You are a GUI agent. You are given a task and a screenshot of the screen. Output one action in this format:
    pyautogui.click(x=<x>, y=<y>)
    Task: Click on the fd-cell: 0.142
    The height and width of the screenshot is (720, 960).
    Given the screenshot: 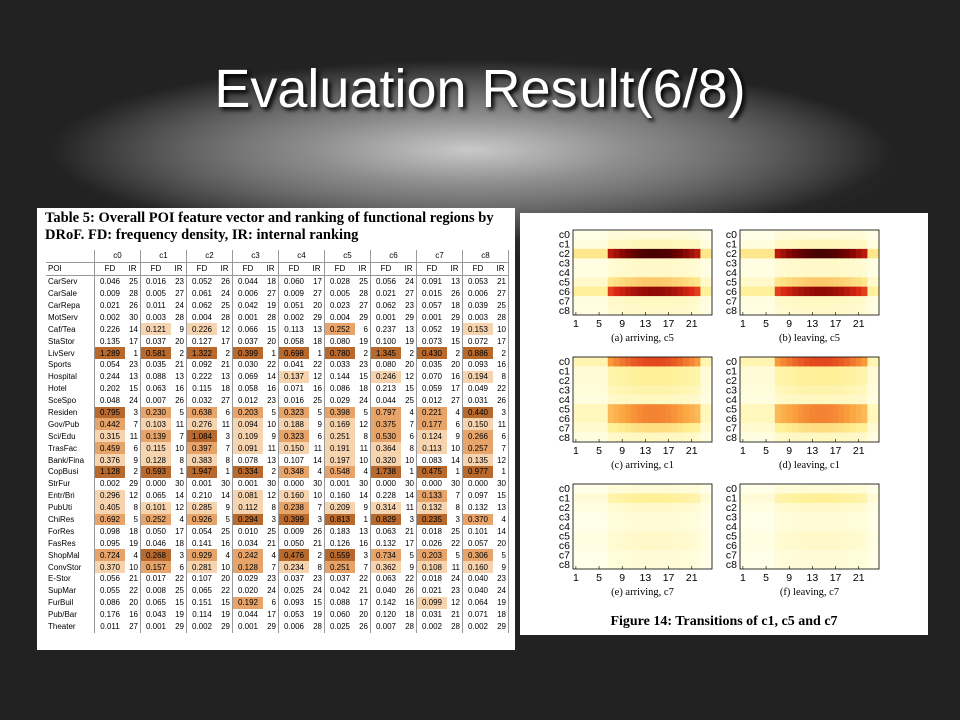 What is the action you would take?
    pyautogui.click(x=386, y=603)
    